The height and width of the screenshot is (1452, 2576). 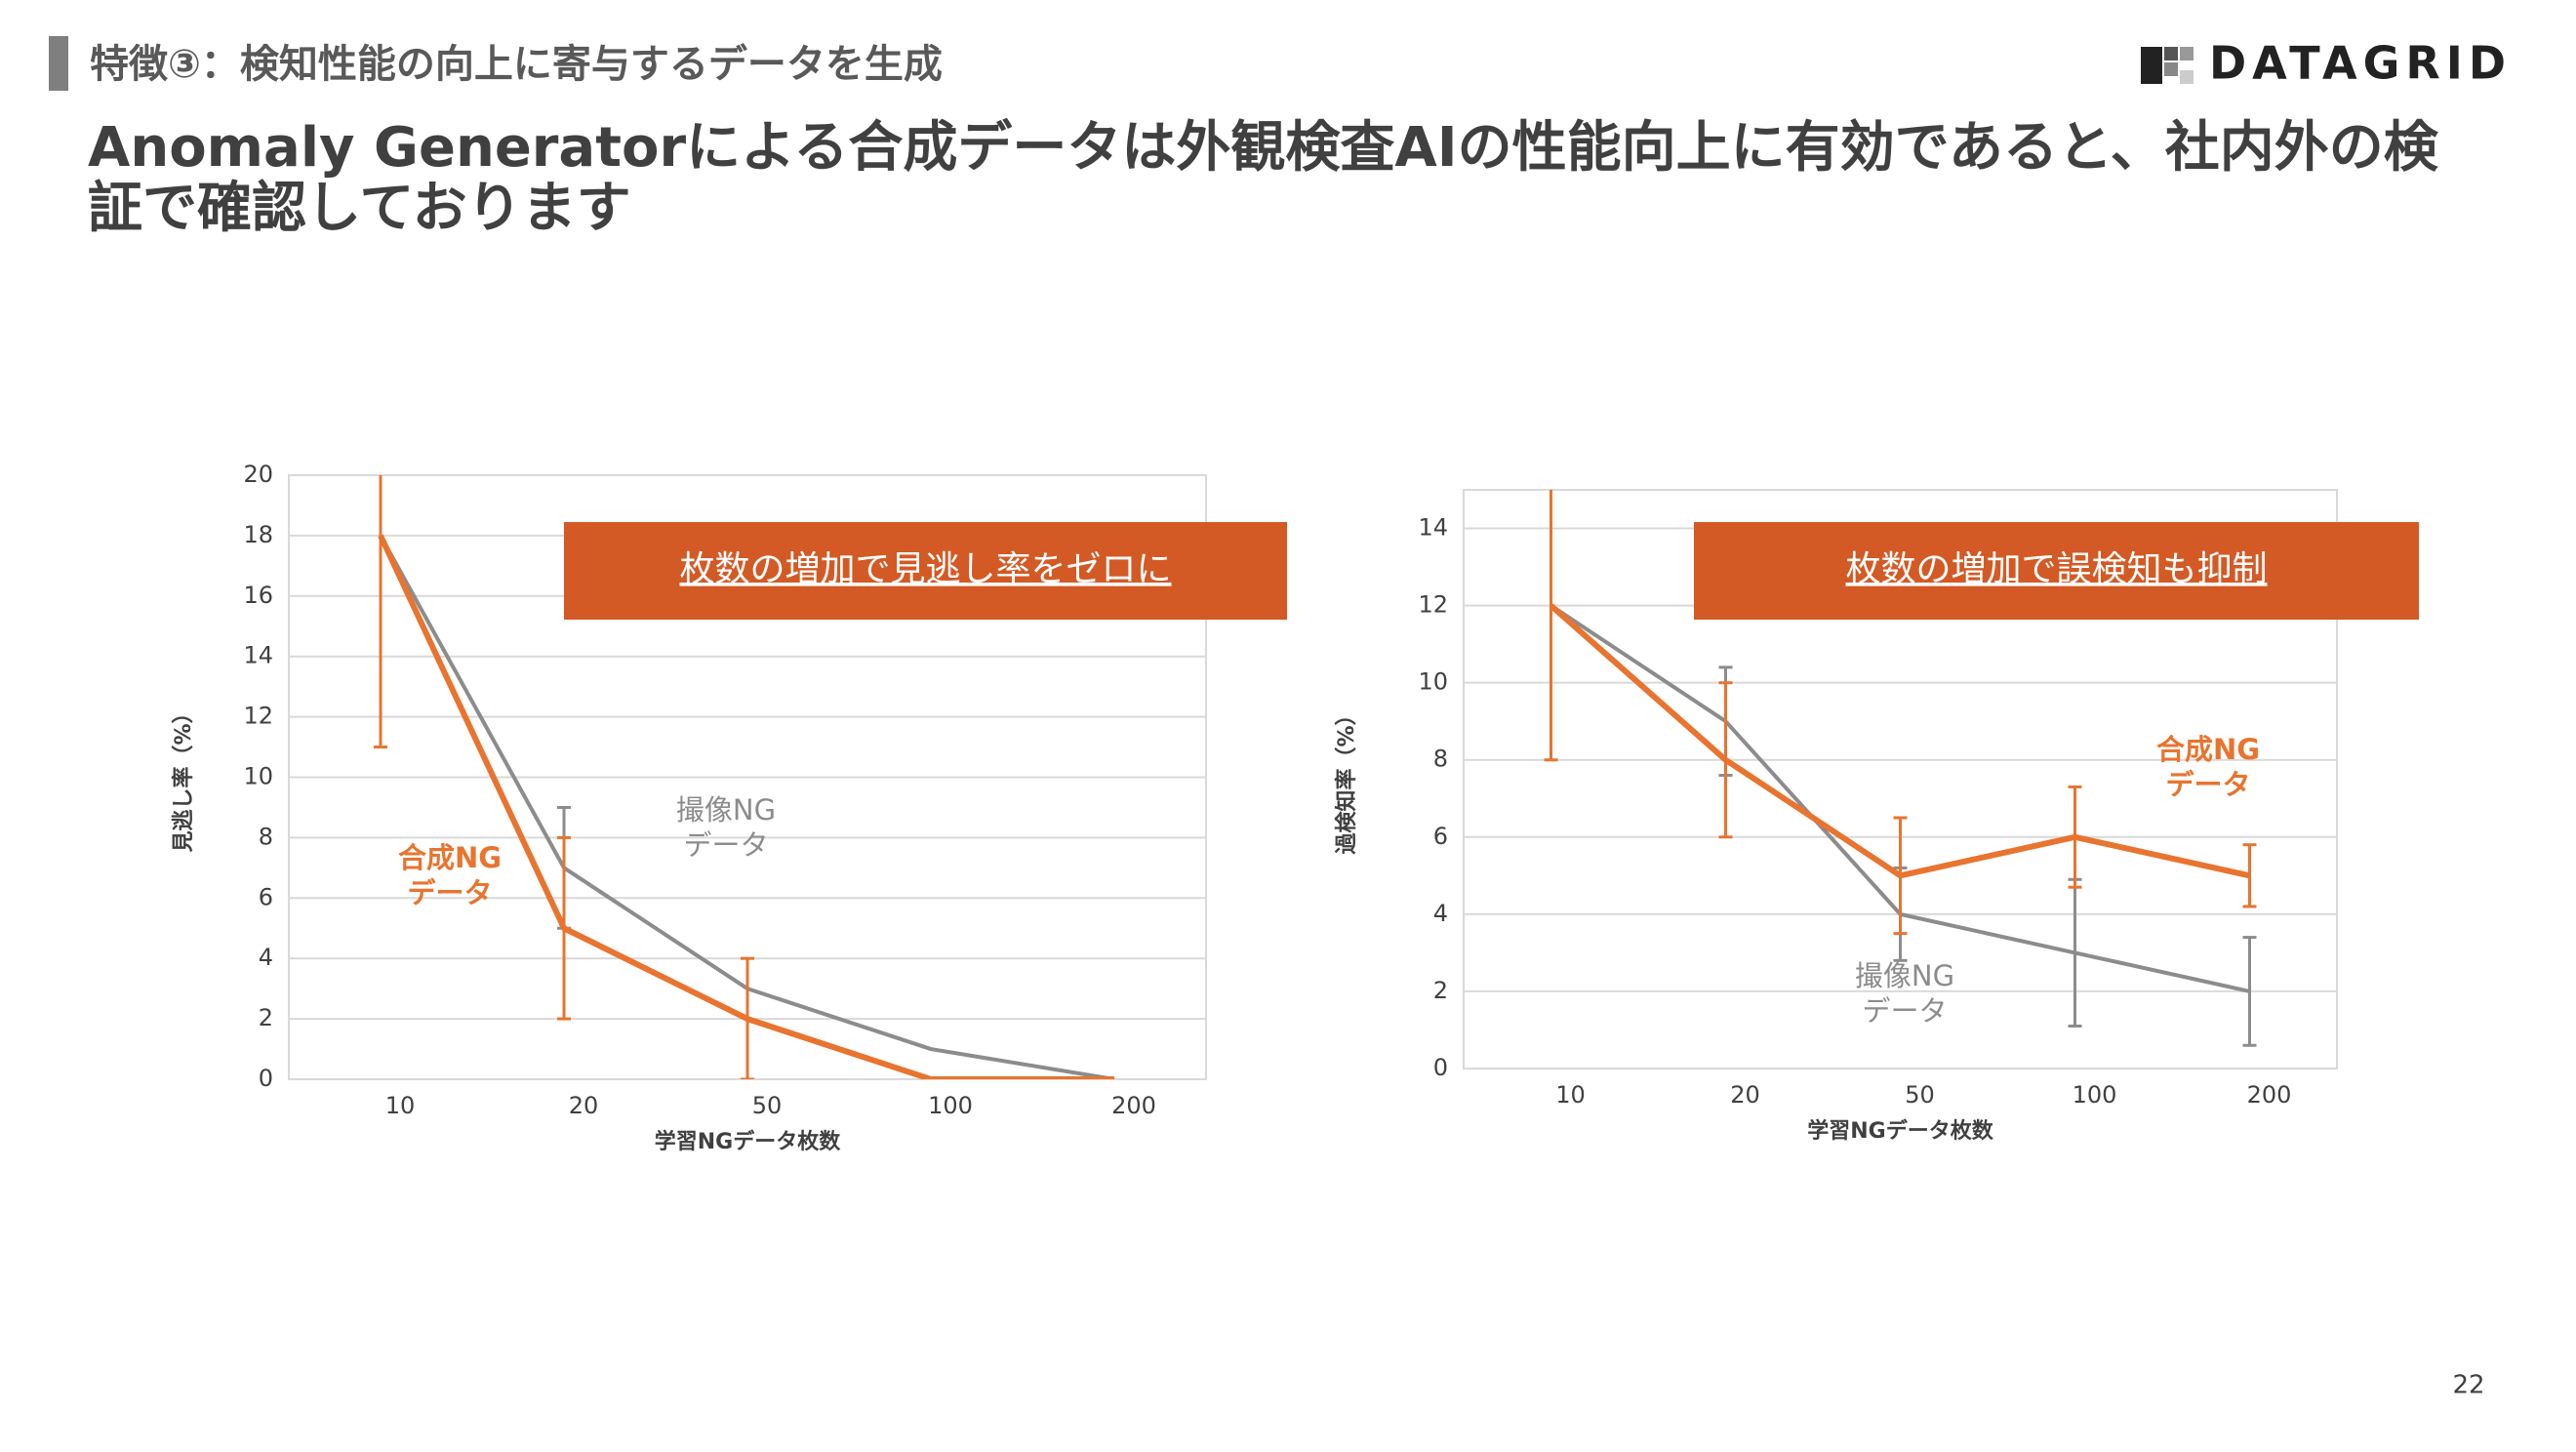 What do you see at coordinates (183, 777) in the screenshot?
I see `y-axis-label: 見逃し率（%）` at bounding box center [183, 777].